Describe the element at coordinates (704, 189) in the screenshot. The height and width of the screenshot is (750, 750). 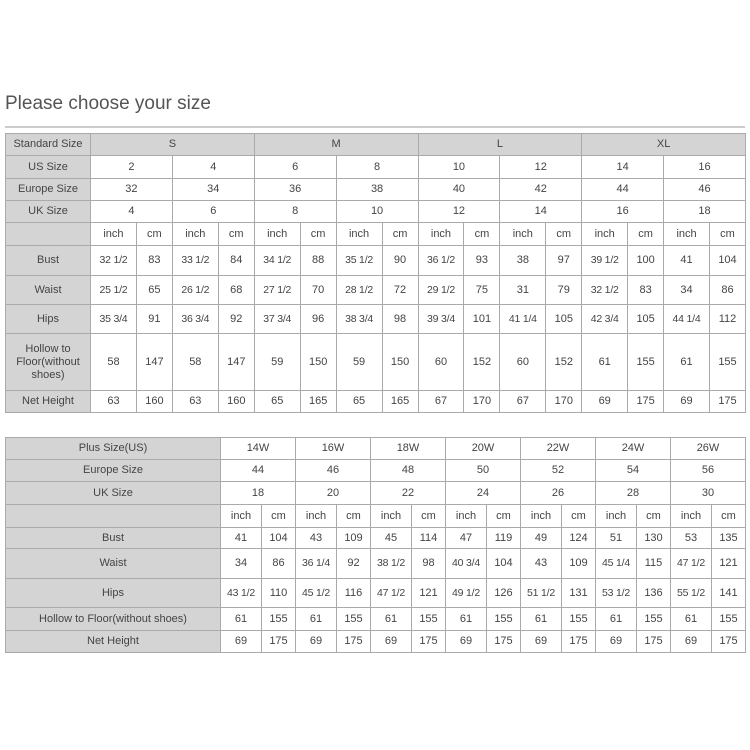
I see `europe-size-cell: 46` at that location.